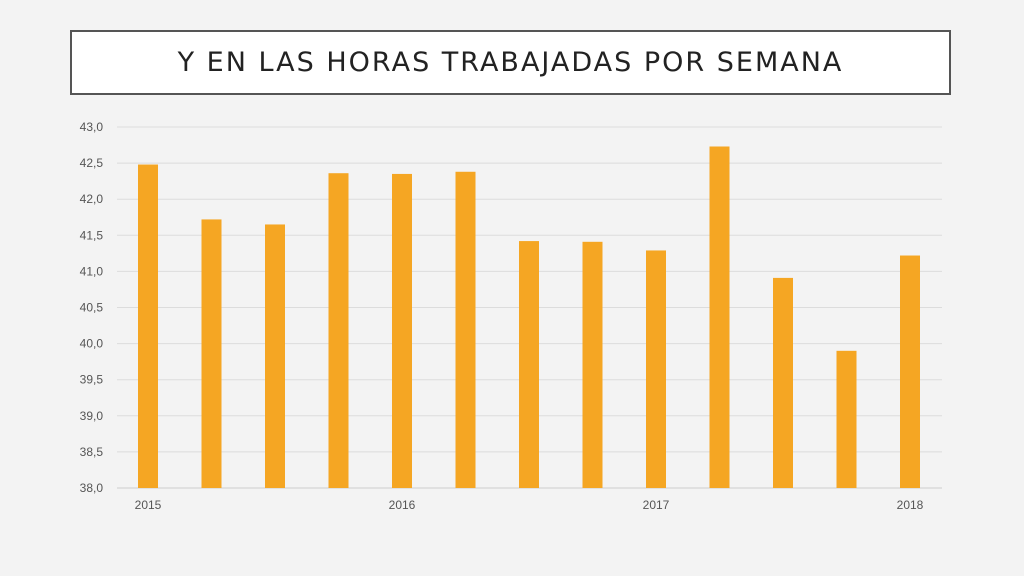  I want to click on y-tick-label: 38,0, so click(92, 488).